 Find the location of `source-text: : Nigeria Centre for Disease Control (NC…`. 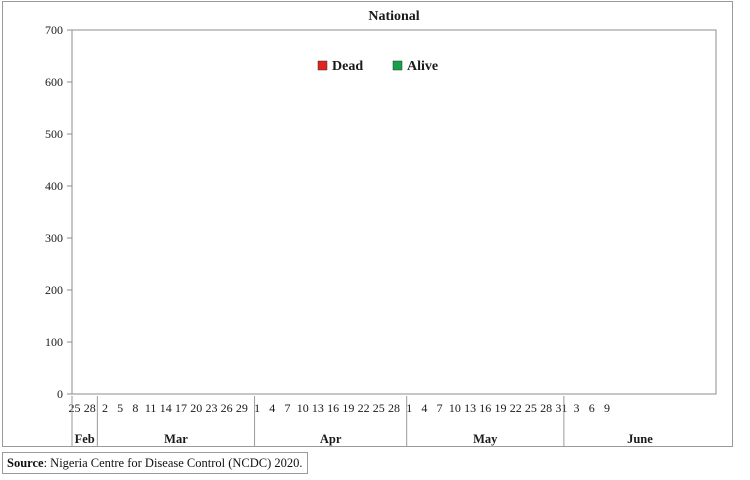

source-text: : Nigeria Centre for Disease Control (NC… is located at coordinates (173, 463).